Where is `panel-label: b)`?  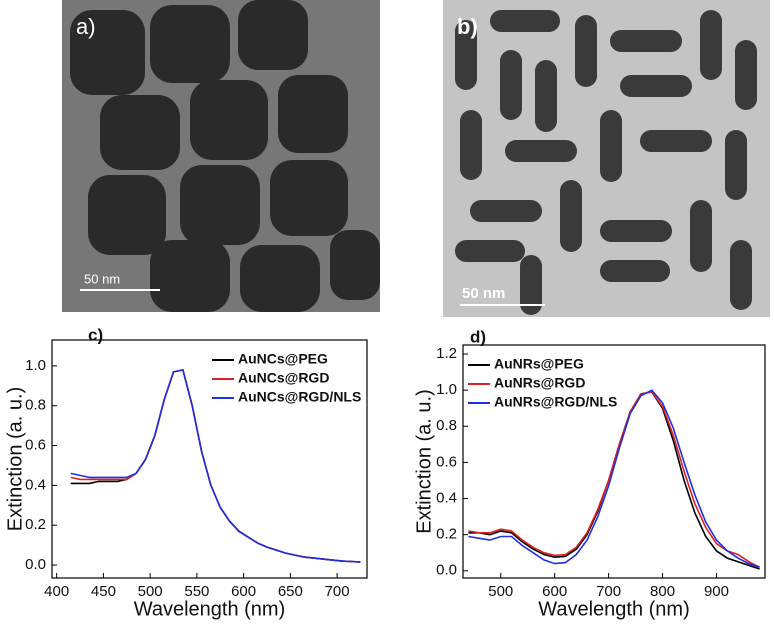 panel-label: b) is located at coordinates (467, 26).